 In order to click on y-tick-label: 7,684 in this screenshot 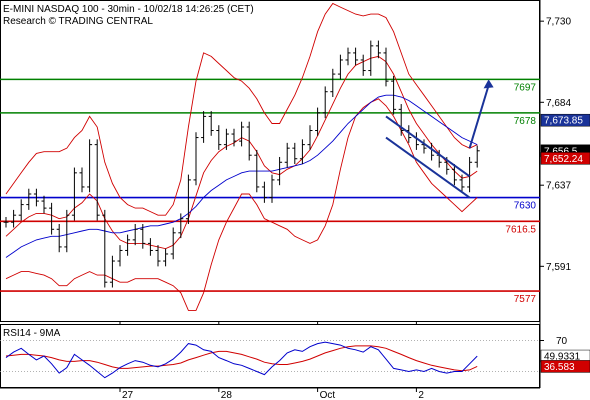, I will do `click(558, 103)`.